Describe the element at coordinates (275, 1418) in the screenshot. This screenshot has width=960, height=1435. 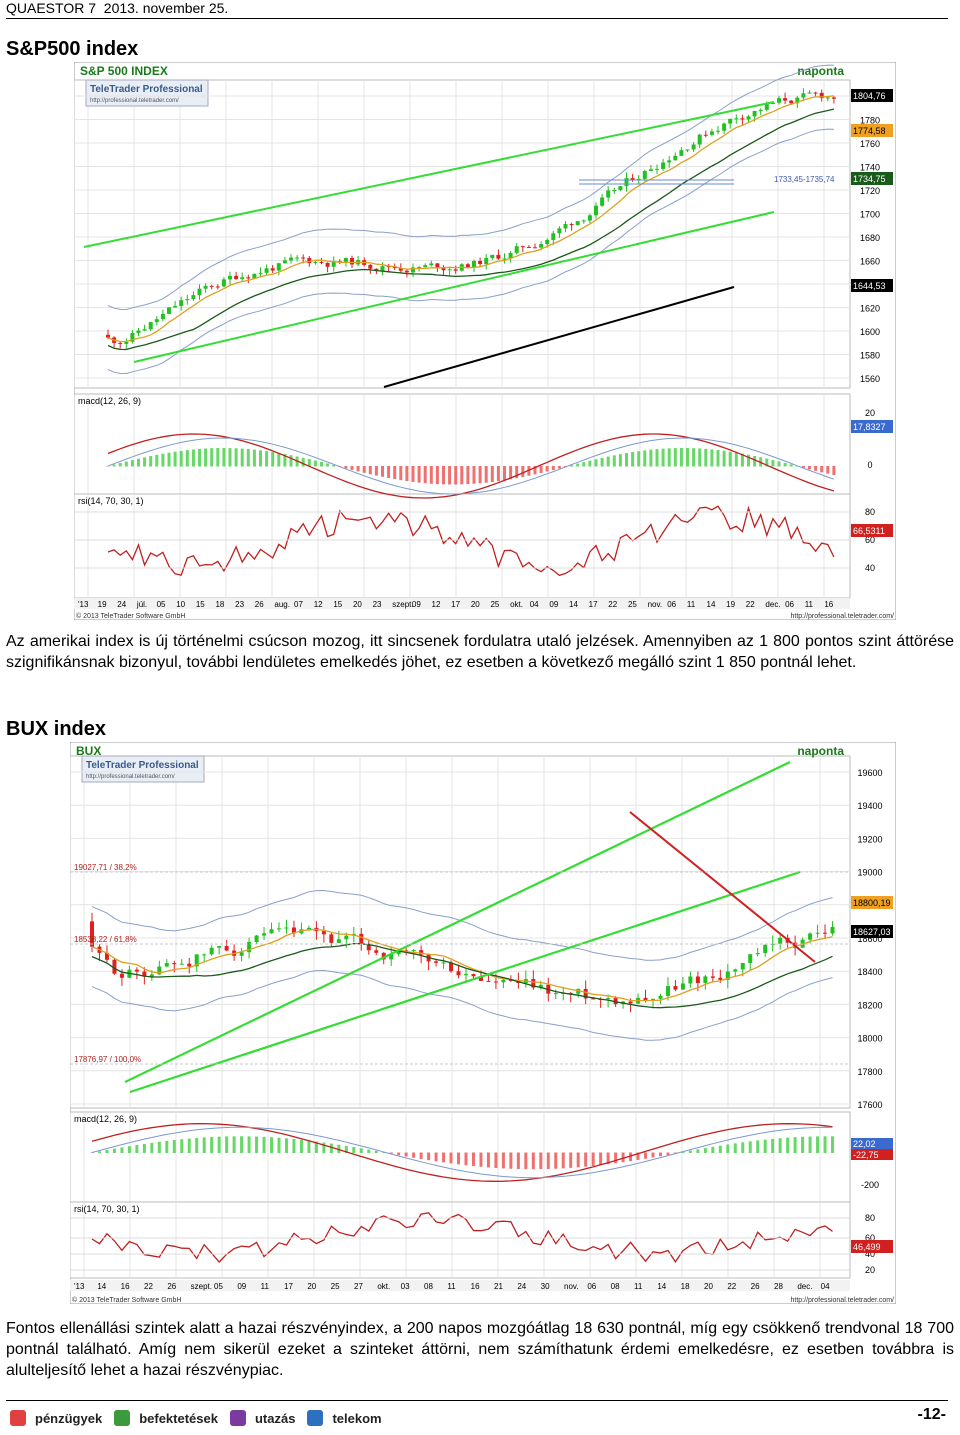
I see `footer-link-2: utazás` at that location.